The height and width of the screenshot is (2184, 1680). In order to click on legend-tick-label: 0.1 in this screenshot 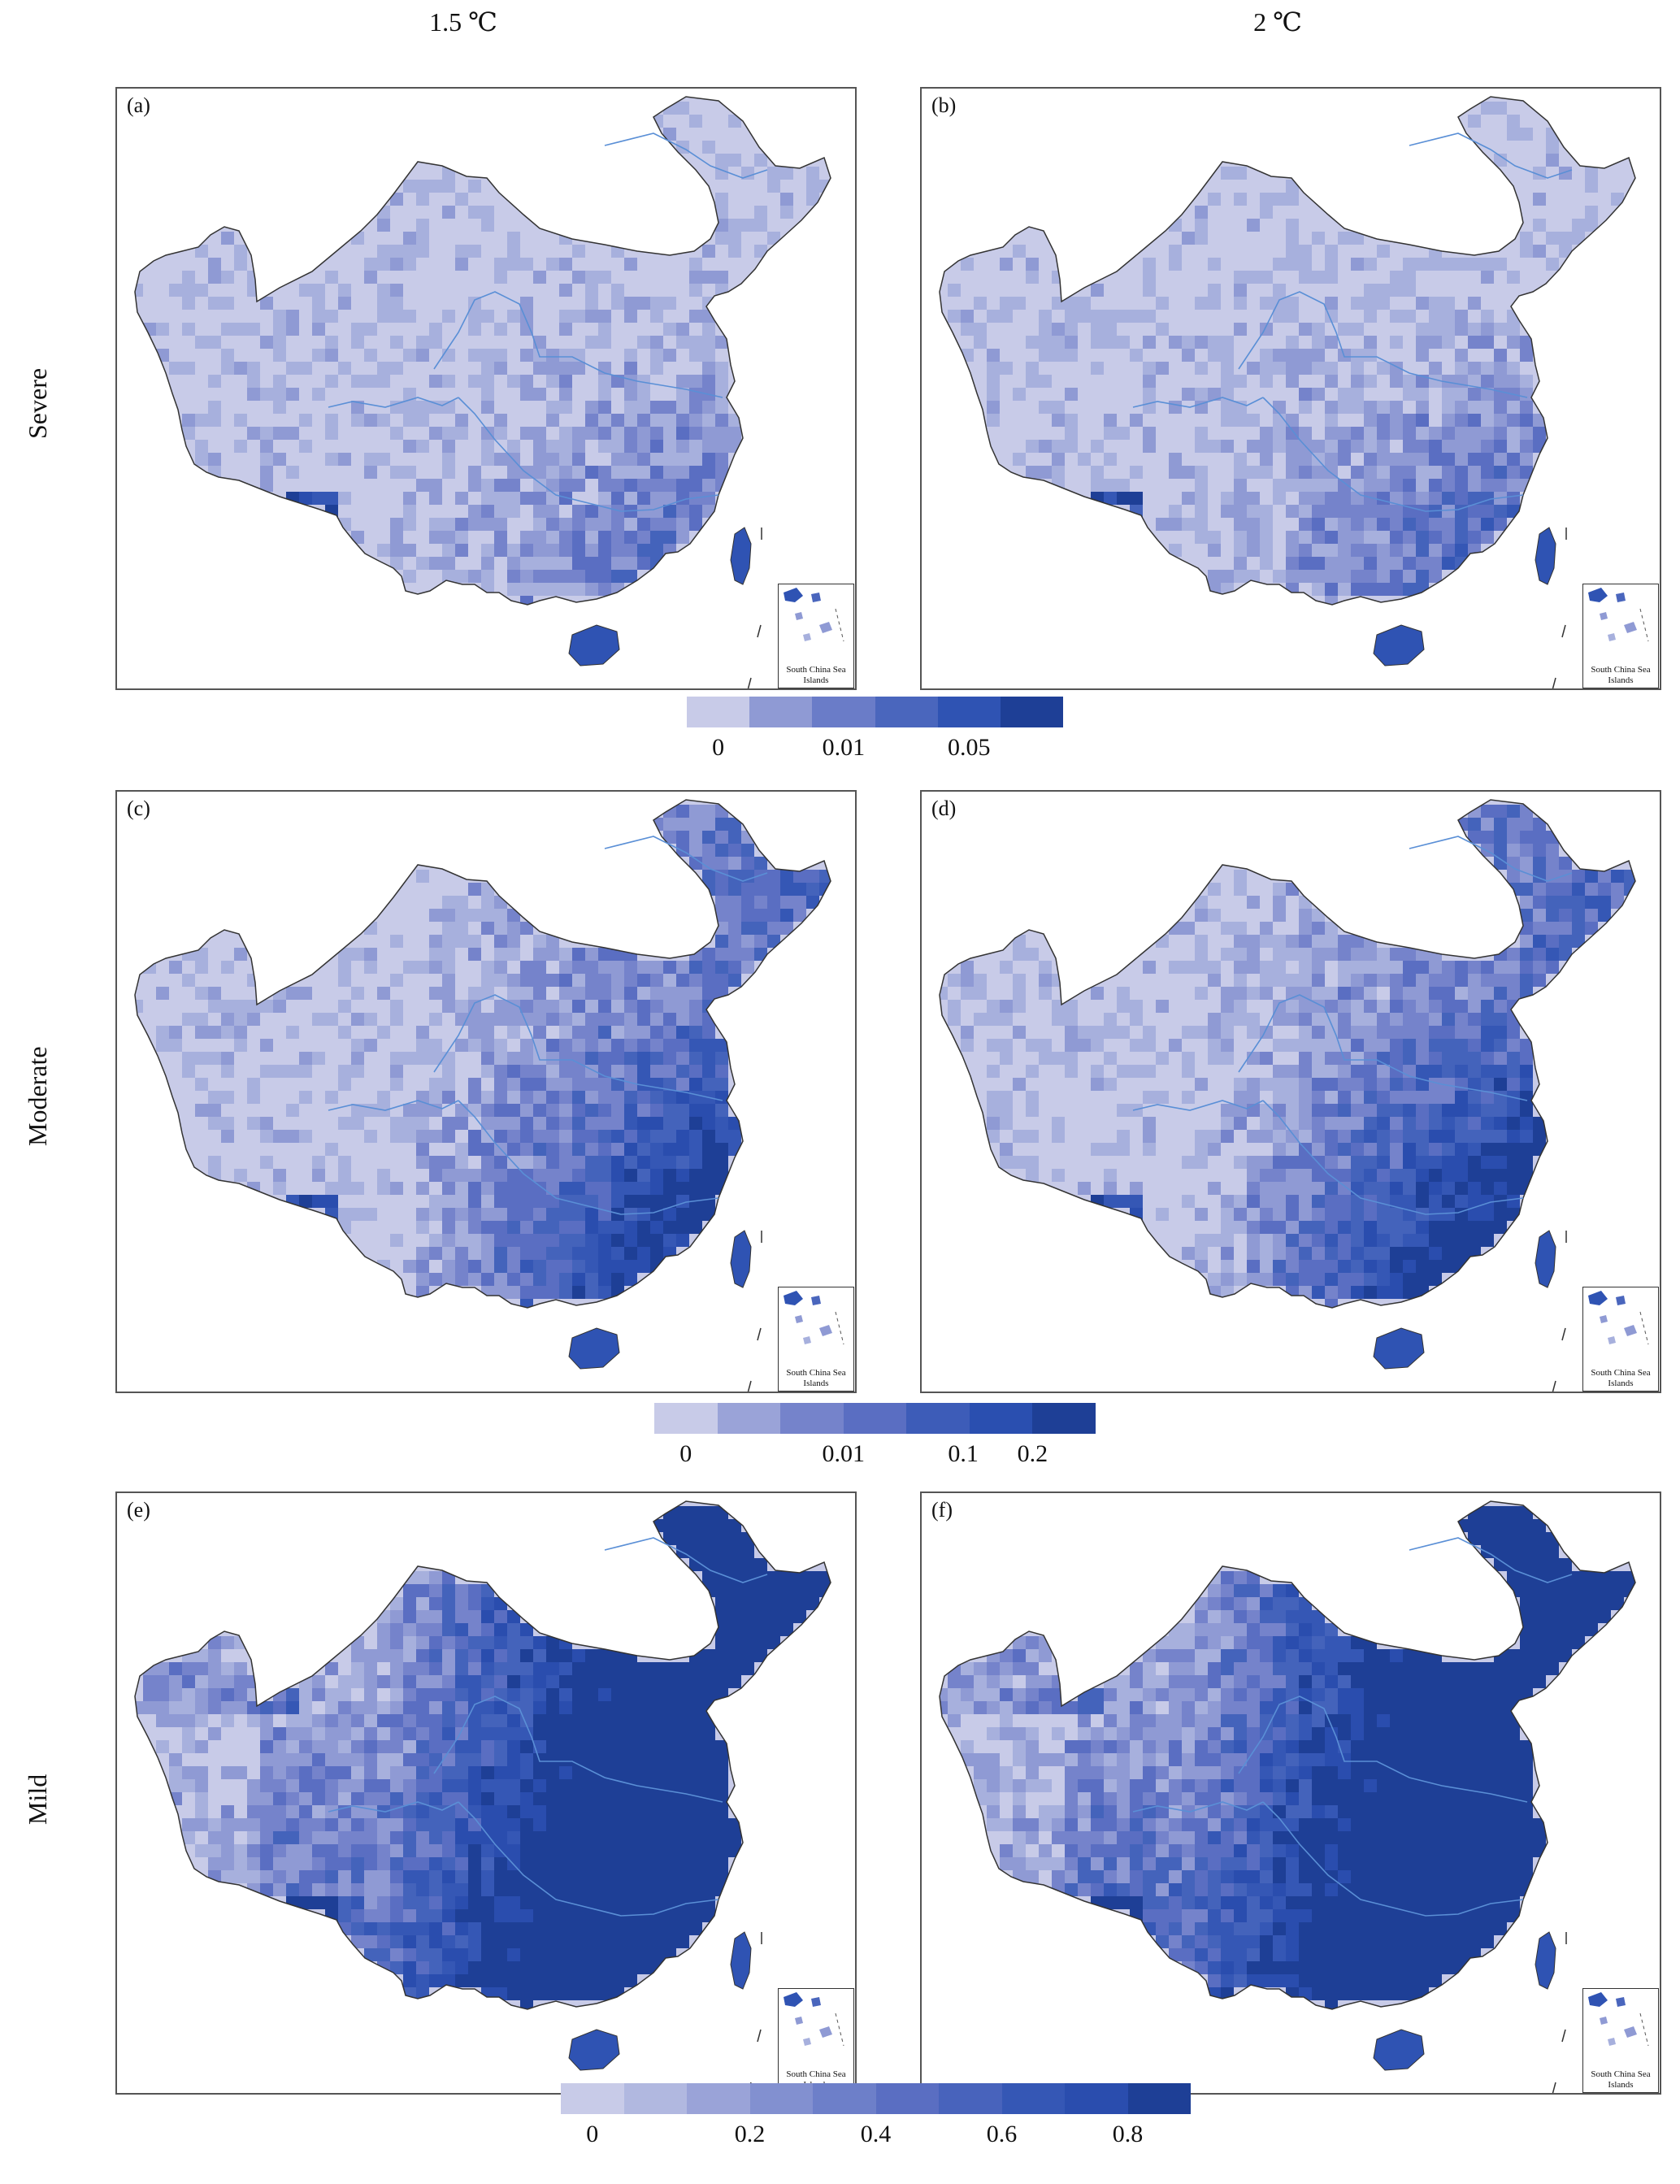, I will do `click(963, 1453)`.